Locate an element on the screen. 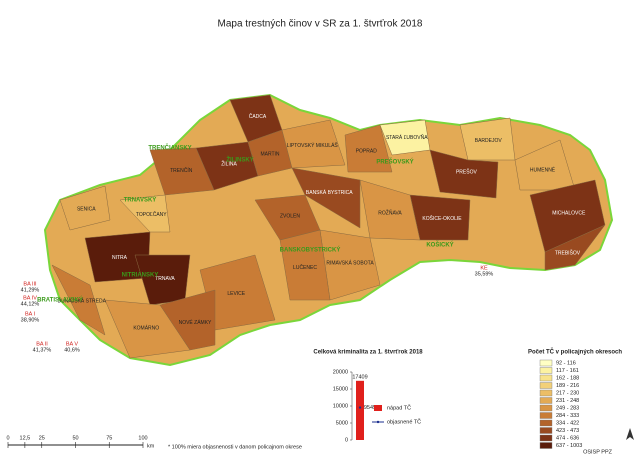 The image size is (640, 456). value-label: 17409 is located at coordinates (359, 377).